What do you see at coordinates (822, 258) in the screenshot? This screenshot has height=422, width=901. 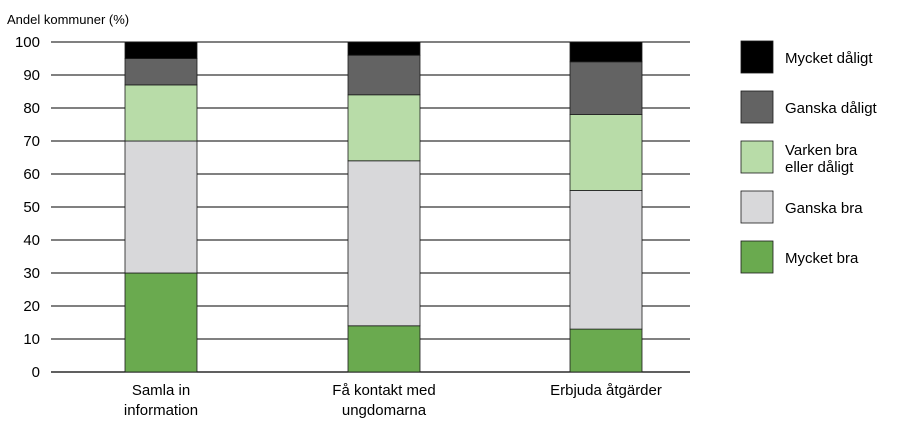 I see `legend-label: Mycket bra` at bounding box center [822, 258].